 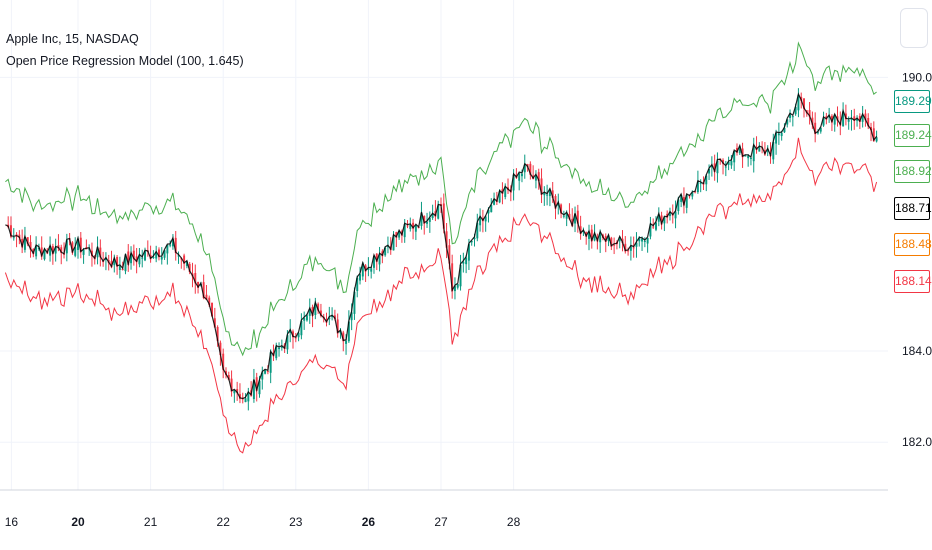 I want to click on price-tag: 189.24, so click(x=913, y=135).